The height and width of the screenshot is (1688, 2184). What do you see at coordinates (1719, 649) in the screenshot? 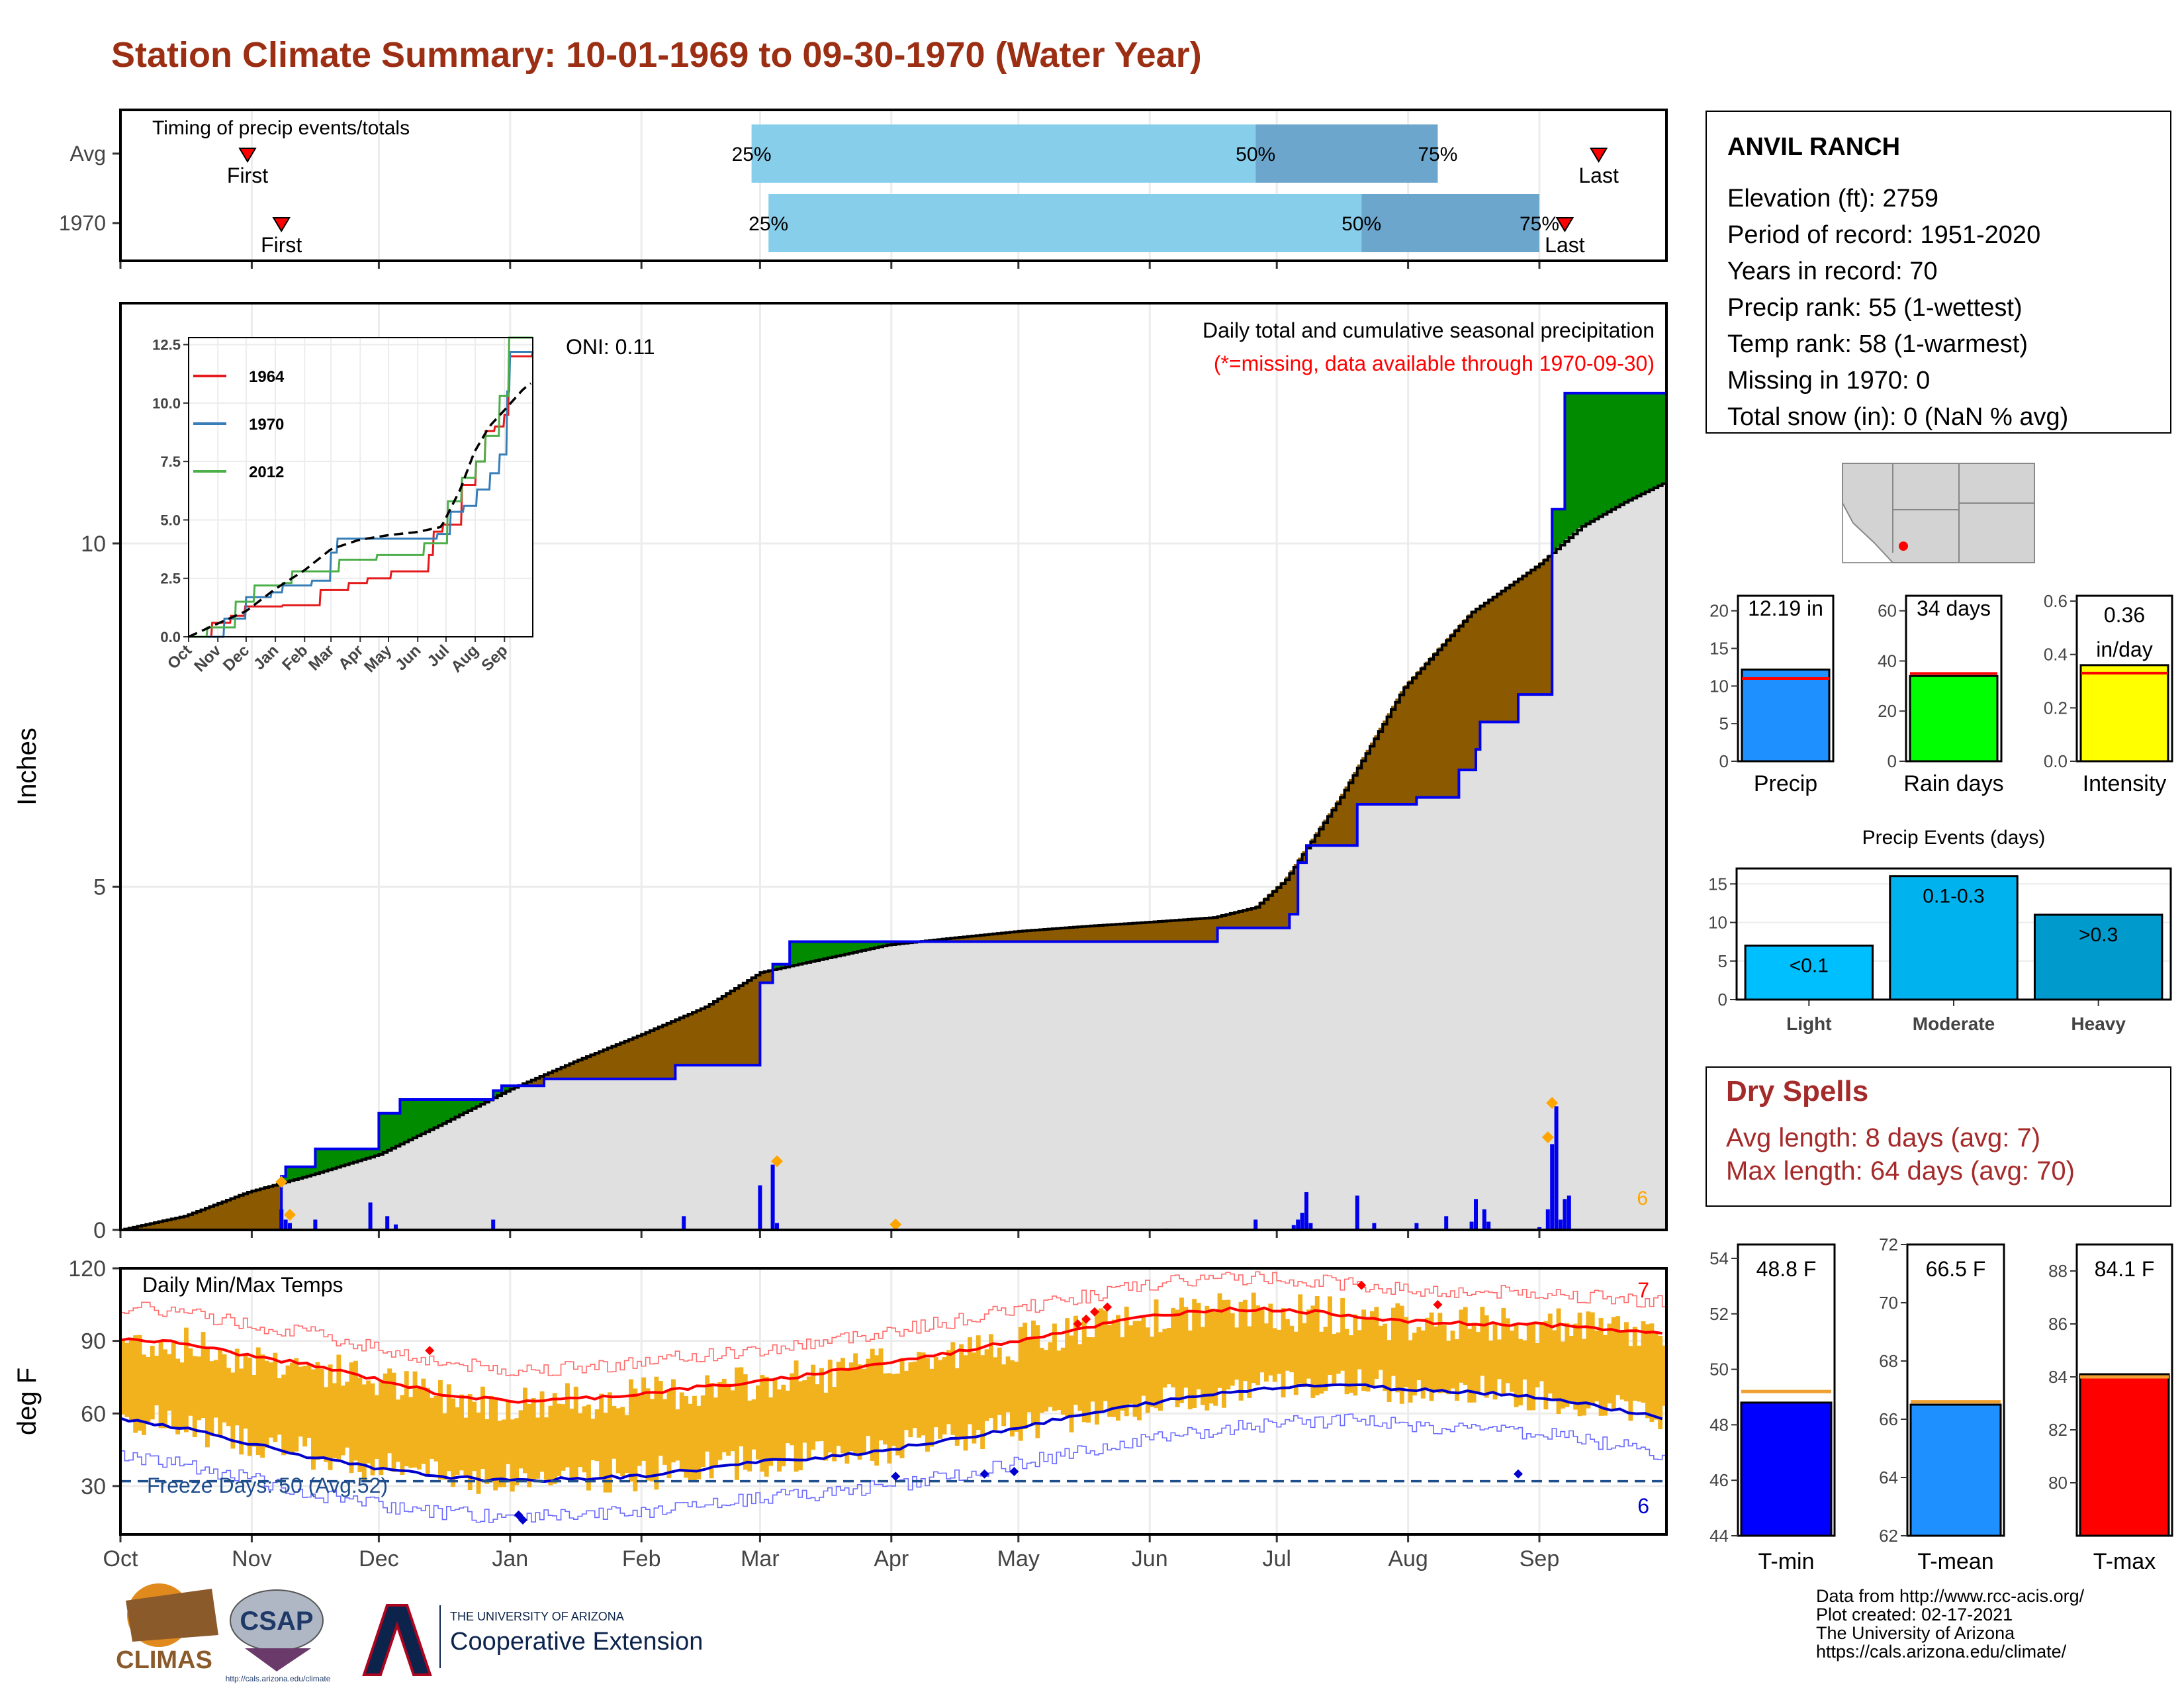
I see `summary-ytick-label: 15` at bounding box center [1719, 649].